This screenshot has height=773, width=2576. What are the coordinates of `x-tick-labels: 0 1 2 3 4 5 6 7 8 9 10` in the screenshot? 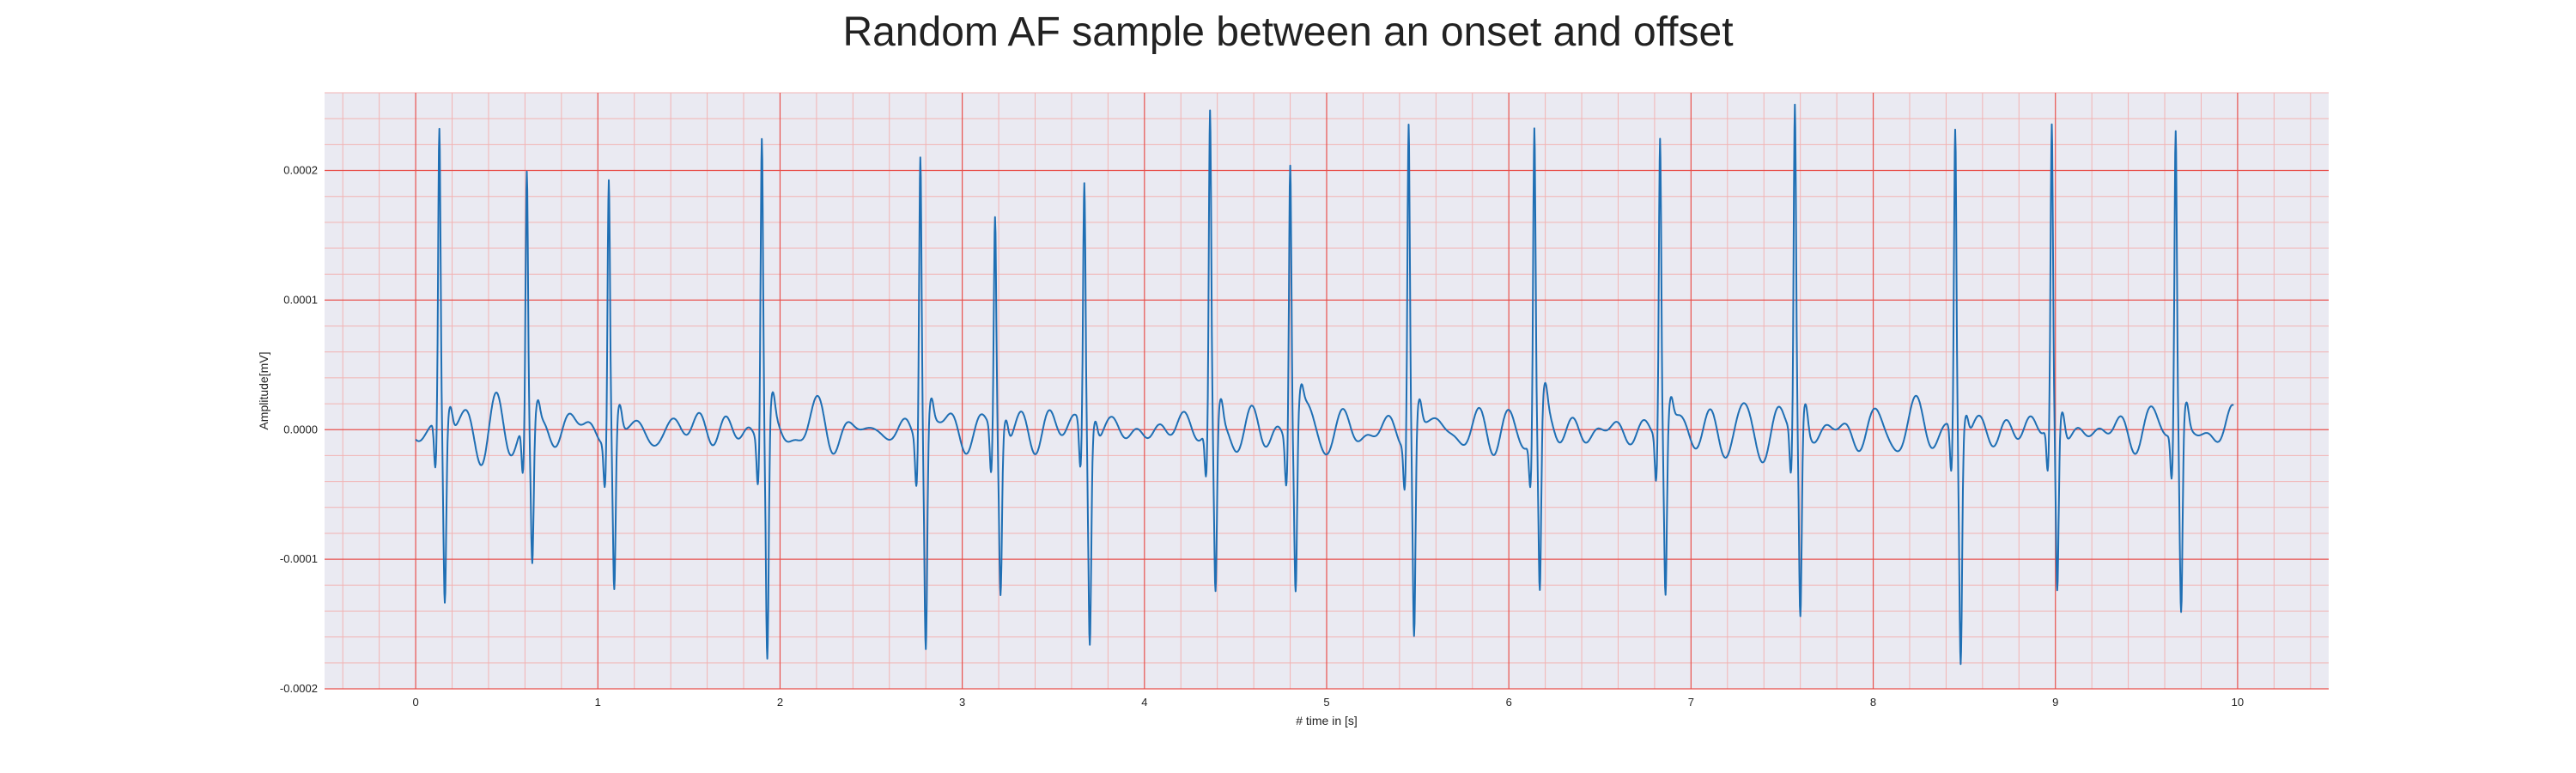 It's located at (1328, 702).